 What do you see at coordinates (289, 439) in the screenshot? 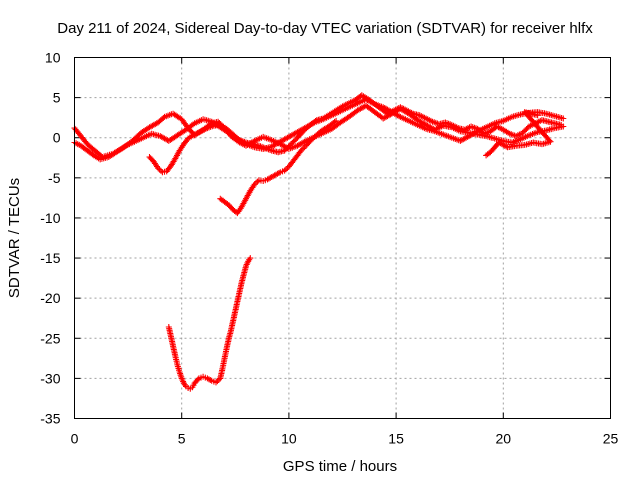
I see `x-tick-label: 10` at bounding box center [289, 439].